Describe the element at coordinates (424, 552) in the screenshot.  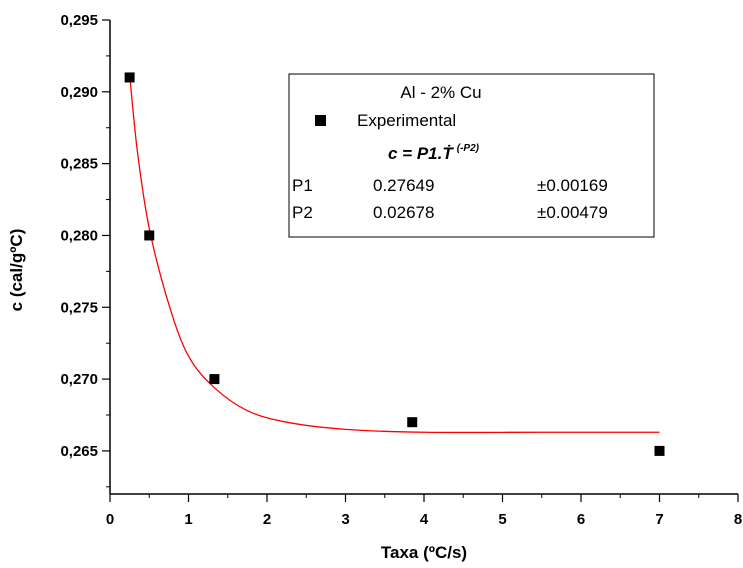
I see `x-axis-title: Taxa (ºC/s)` at that location.